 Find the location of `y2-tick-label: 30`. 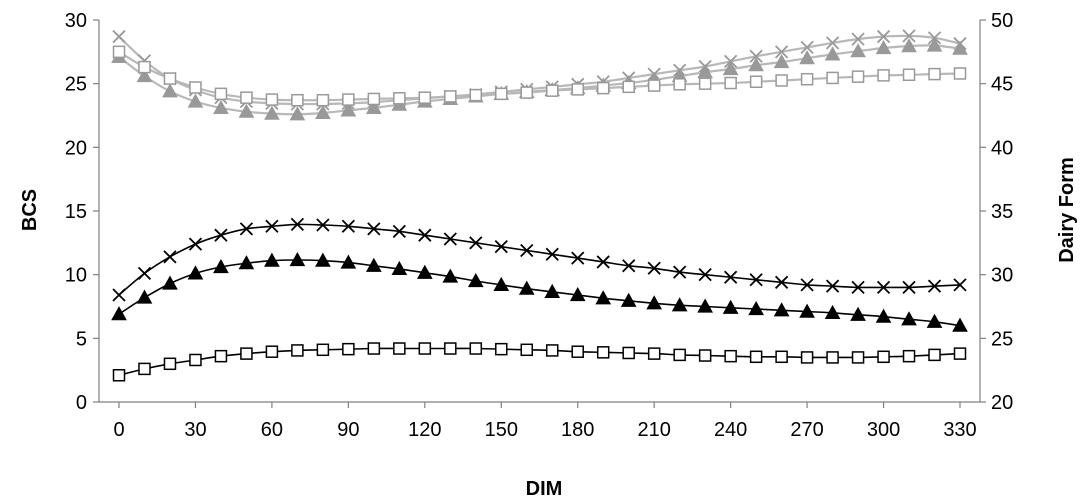

y2-tick-label: 30 is located at coordinates (1002, 276).